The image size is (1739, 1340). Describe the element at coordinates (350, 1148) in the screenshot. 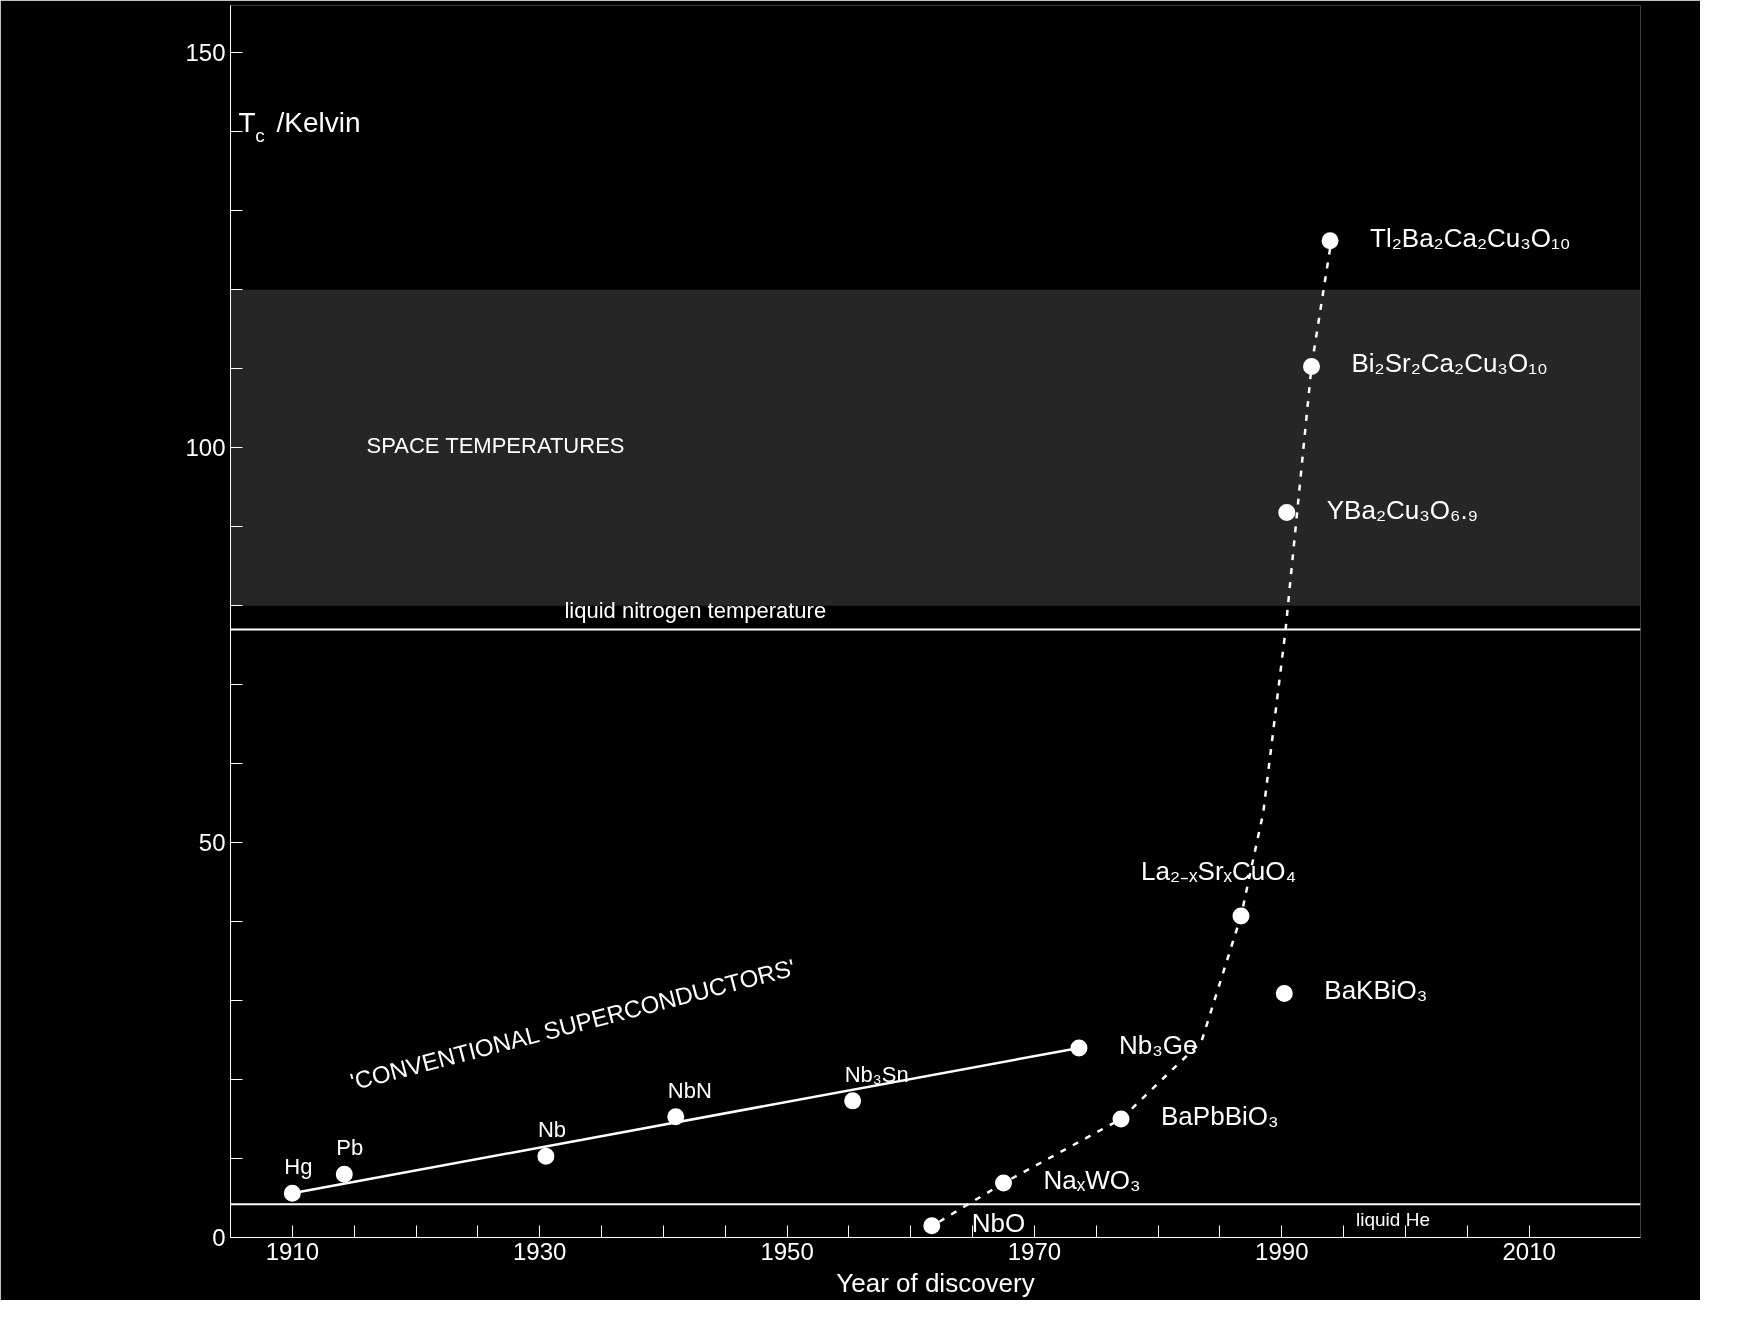

I see `annotation: Pb` at that location.